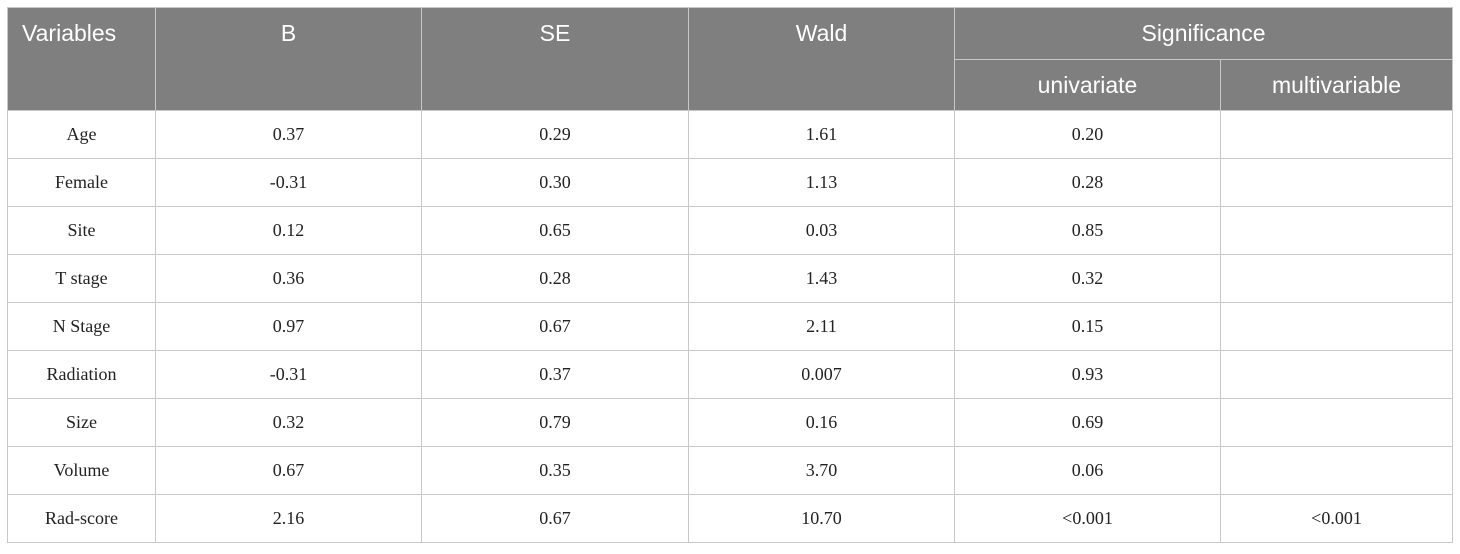 Image resolution: width=1460 pixels, height=554 pixels. Describe the element at coordinates (81, 422) in the screenshot. I see `cell-variable: Size` at that location.